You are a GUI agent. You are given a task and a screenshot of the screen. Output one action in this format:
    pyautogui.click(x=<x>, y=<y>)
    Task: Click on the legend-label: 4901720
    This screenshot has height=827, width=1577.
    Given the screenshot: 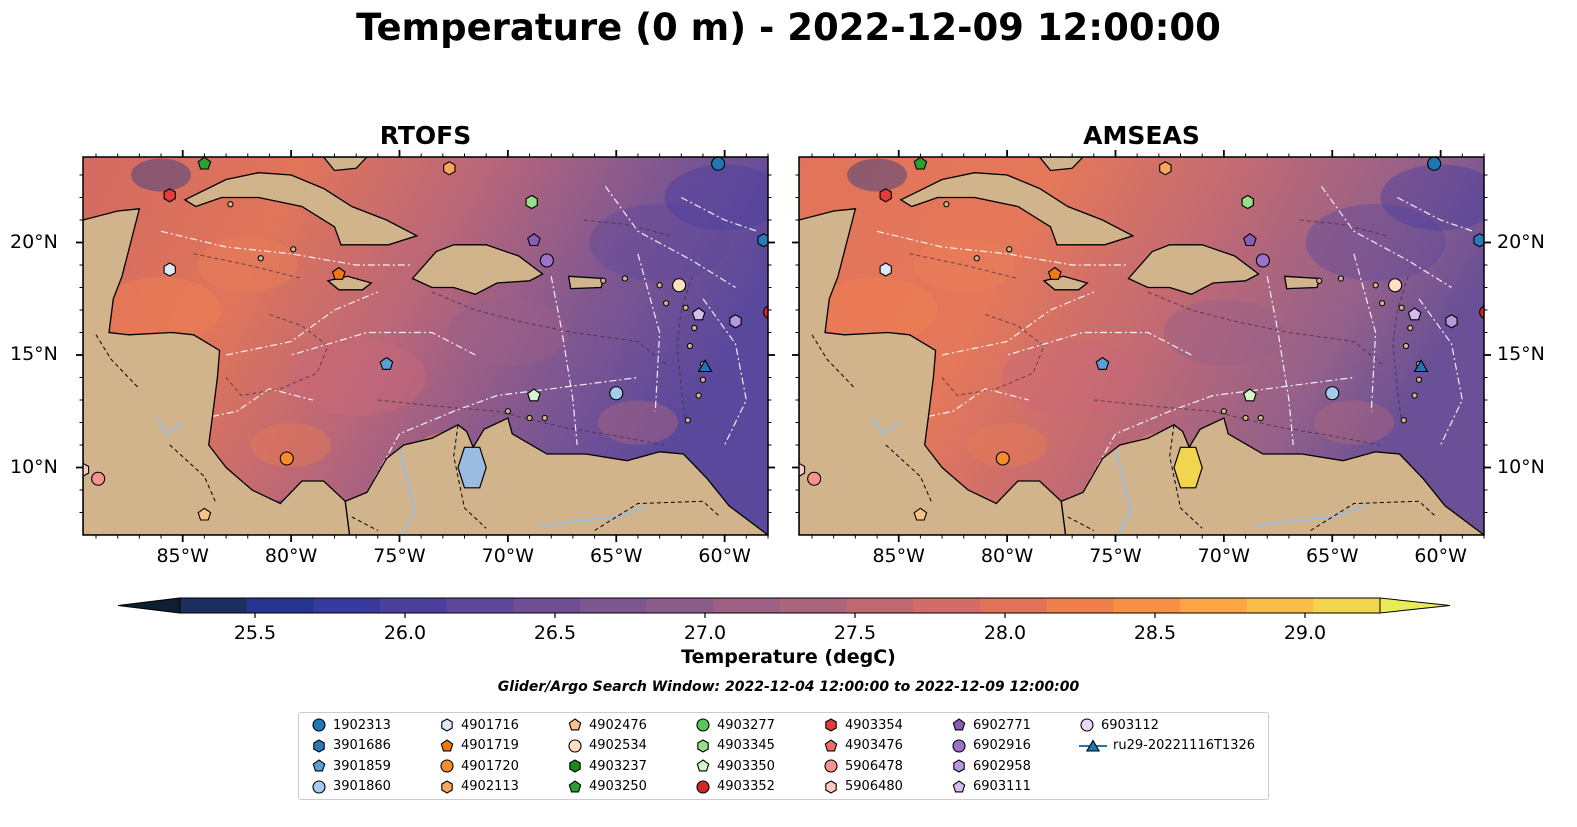 What is the action you would take?
    pyautogui.click(x=490, y=766)
    